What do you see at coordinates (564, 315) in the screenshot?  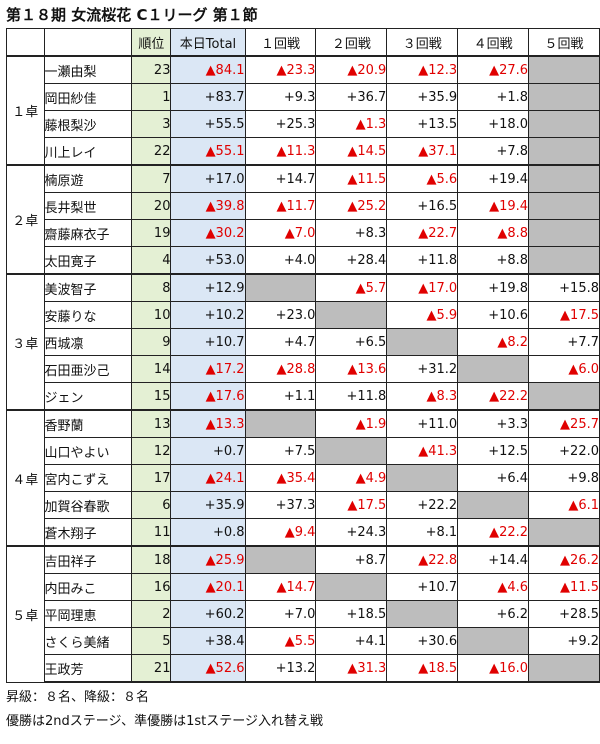 I see `game-score-5: ▲17.5` at bounding box center [564, 315].